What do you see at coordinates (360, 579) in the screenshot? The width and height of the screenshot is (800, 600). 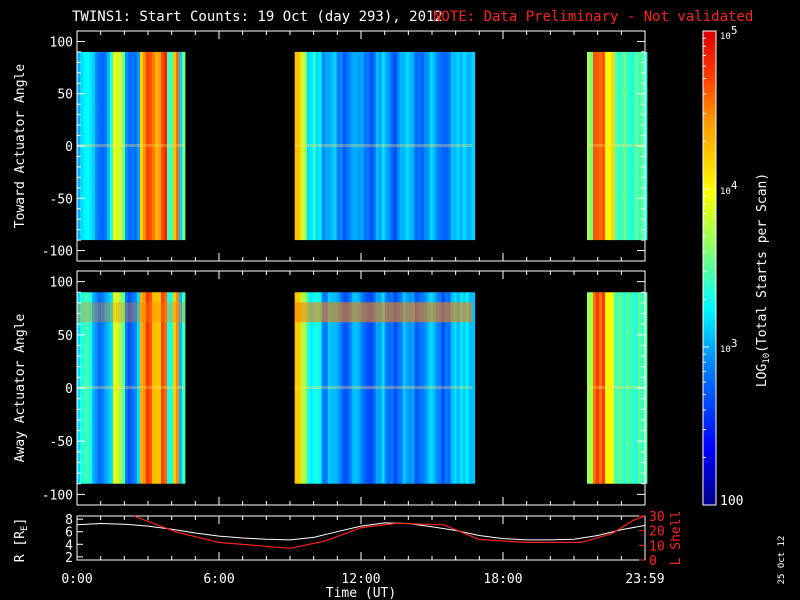 I see `x-tick-label: 12:00` at bounding box center [360, 579].